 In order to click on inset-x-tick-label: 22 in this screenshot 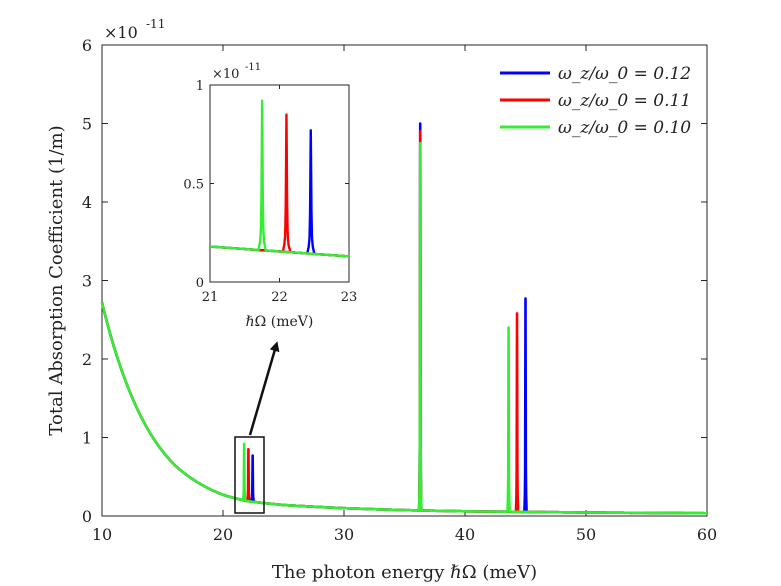, I will do `click(279, 297)`.